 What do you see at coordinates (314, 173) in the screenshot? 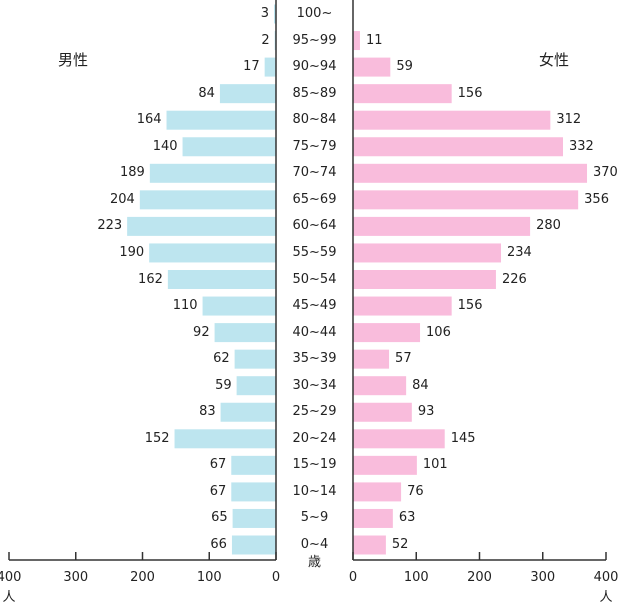
I see `age-group-label: 70~74` at bounding box center [314, 173].